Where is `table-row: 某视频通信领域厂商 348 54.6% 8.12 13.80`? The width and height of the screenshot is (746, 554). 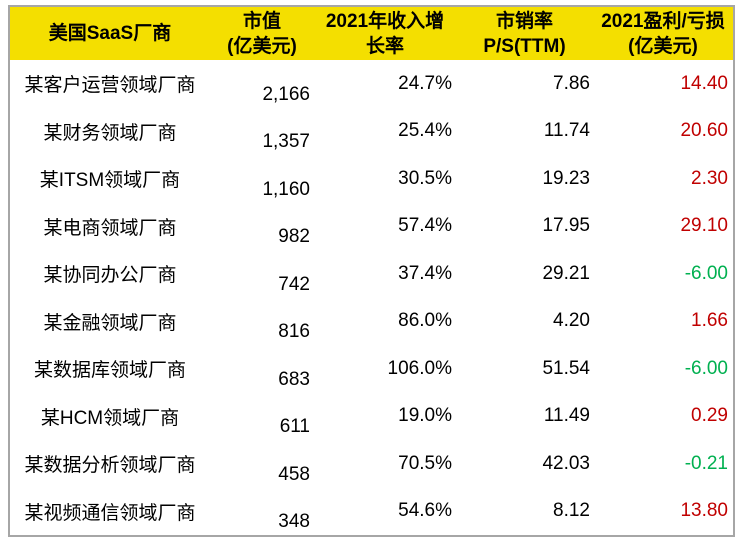 table-row: 某视频通信领域厂商 348 54.6% 8.12 13.80 is located at coordinates (371, 512).